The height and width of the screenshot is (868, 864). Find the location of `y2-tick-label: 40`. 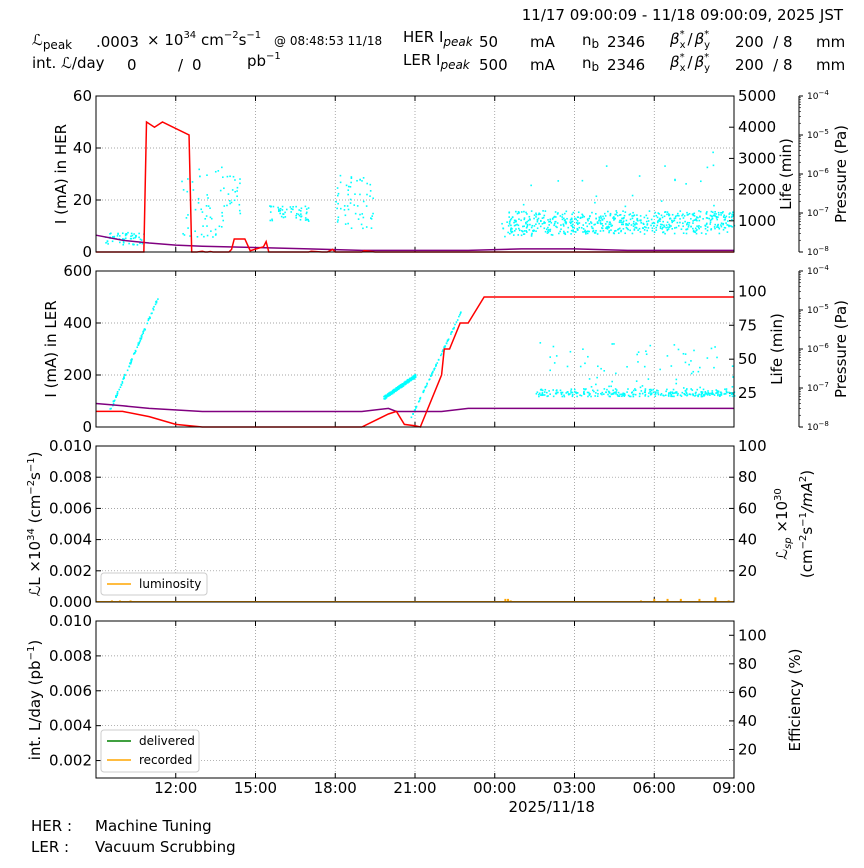

y2-tick-label: 40 is located at coordinates (747, 721).